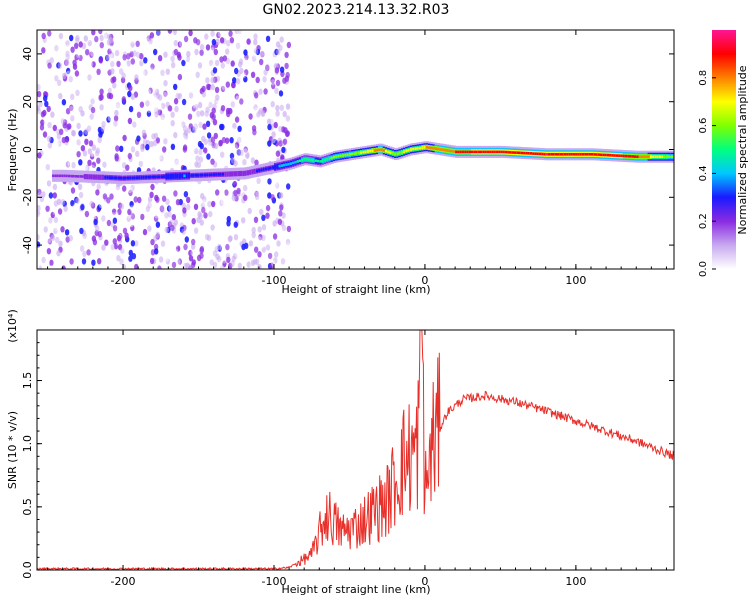 The width and height of the screenshot is (750, 600). What do you see at coordinates (27, 149) in the screenshot?
I see `y-tick-label: 0` at bounding box center [27, 149].